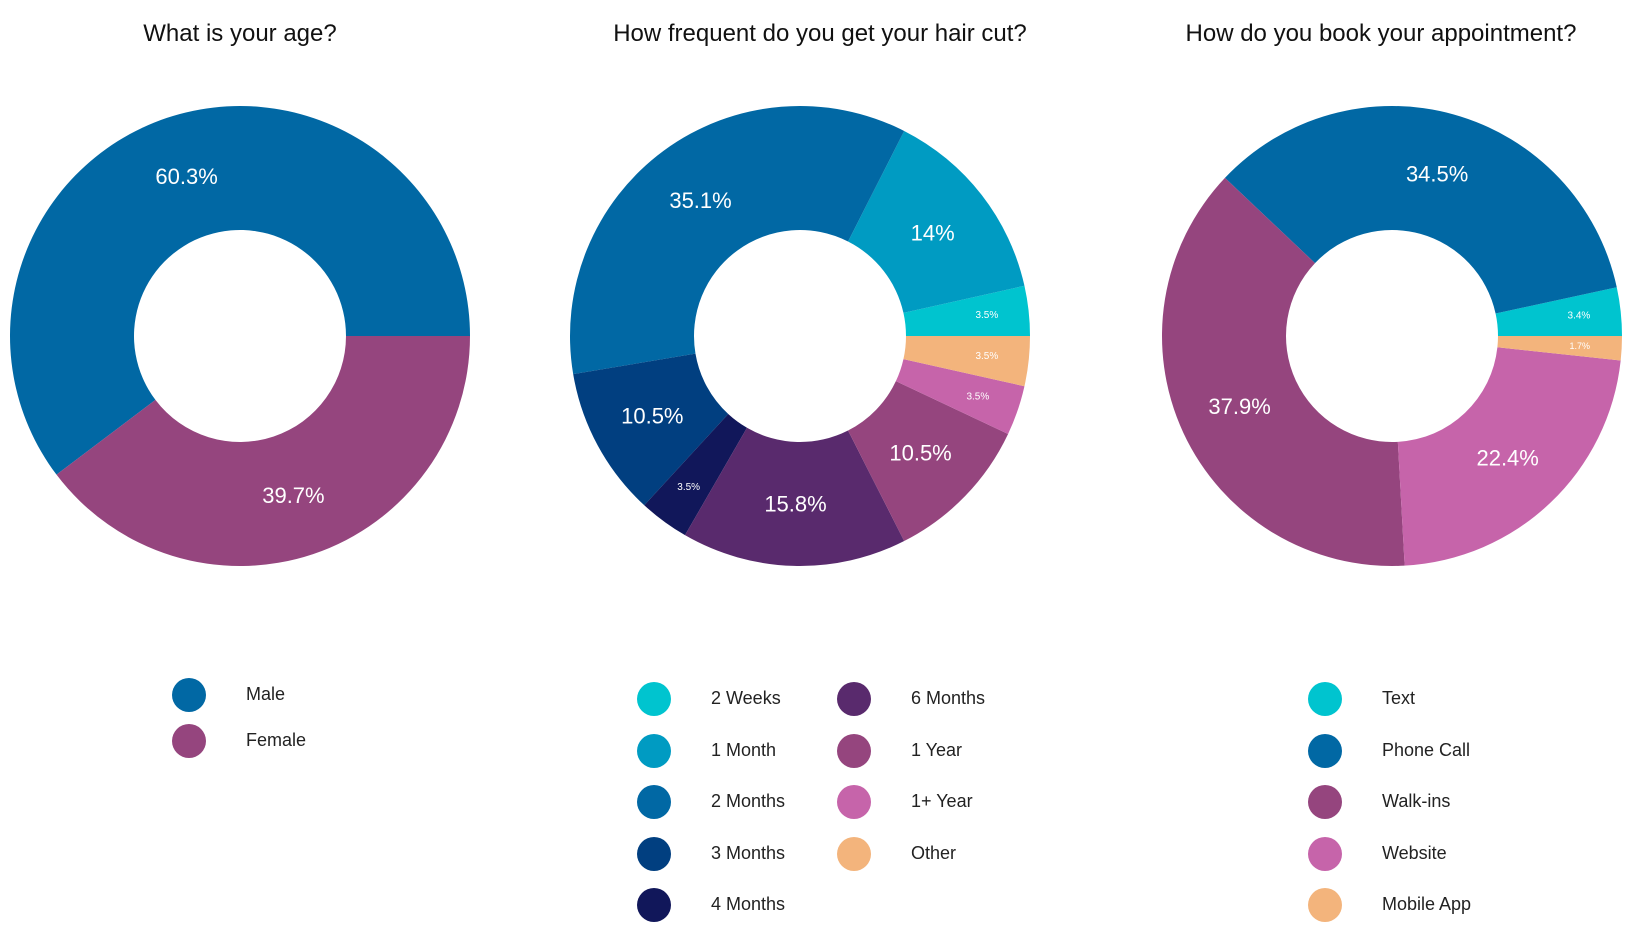  I want to click on slice-1plus-year, so click(960, 397).